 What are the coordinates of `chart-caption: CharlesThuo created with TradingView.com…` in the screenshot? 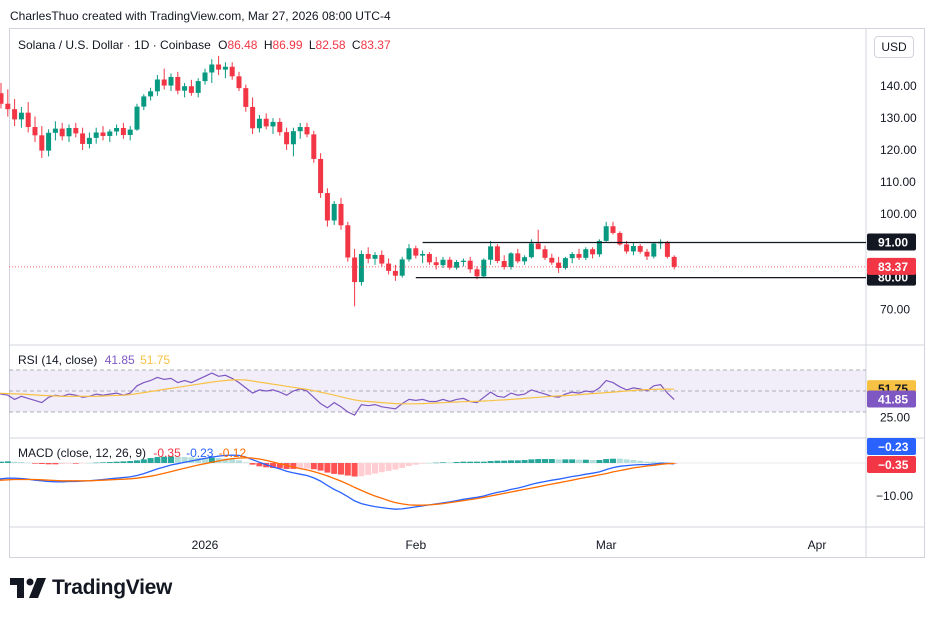 It's located at (200, 16).